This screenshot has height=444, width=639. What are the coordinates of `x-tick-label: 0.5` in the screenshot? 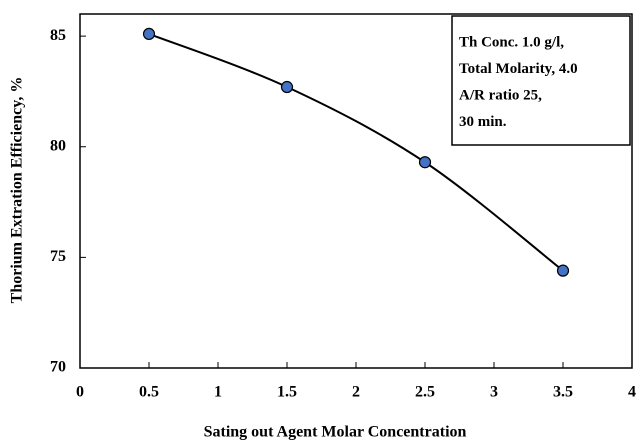 It's located at (149, 392).